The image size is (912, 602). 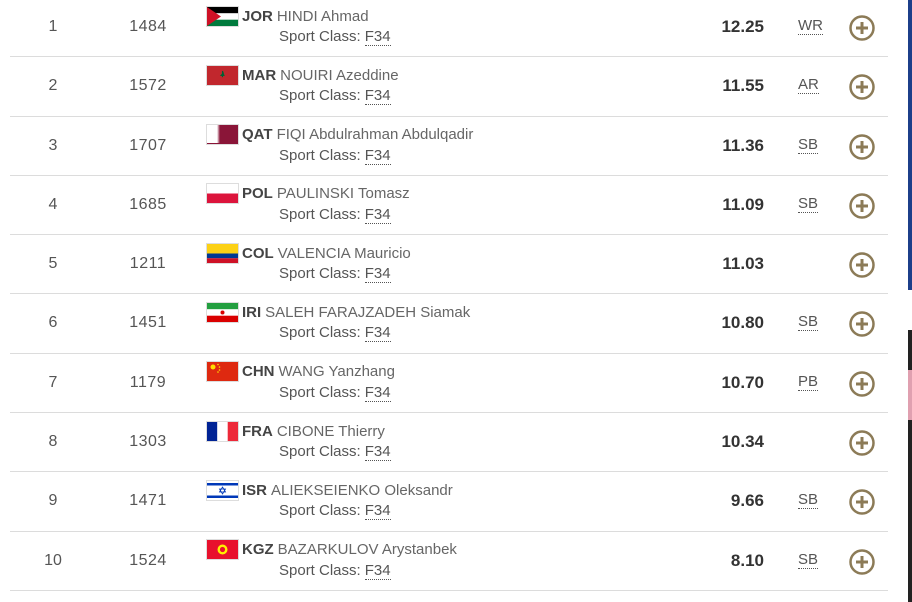 What do you see at coordinates (148, 145) in the screenshot?
I see `bib-number: 1707` at bounding box center [148, 145].